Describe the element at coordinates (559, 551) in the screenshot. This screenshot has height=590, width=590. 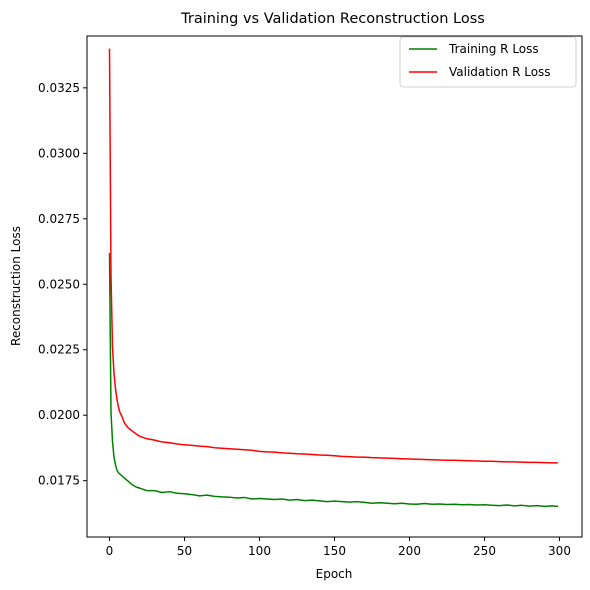
I see `x-tick-label: 300` at that location.